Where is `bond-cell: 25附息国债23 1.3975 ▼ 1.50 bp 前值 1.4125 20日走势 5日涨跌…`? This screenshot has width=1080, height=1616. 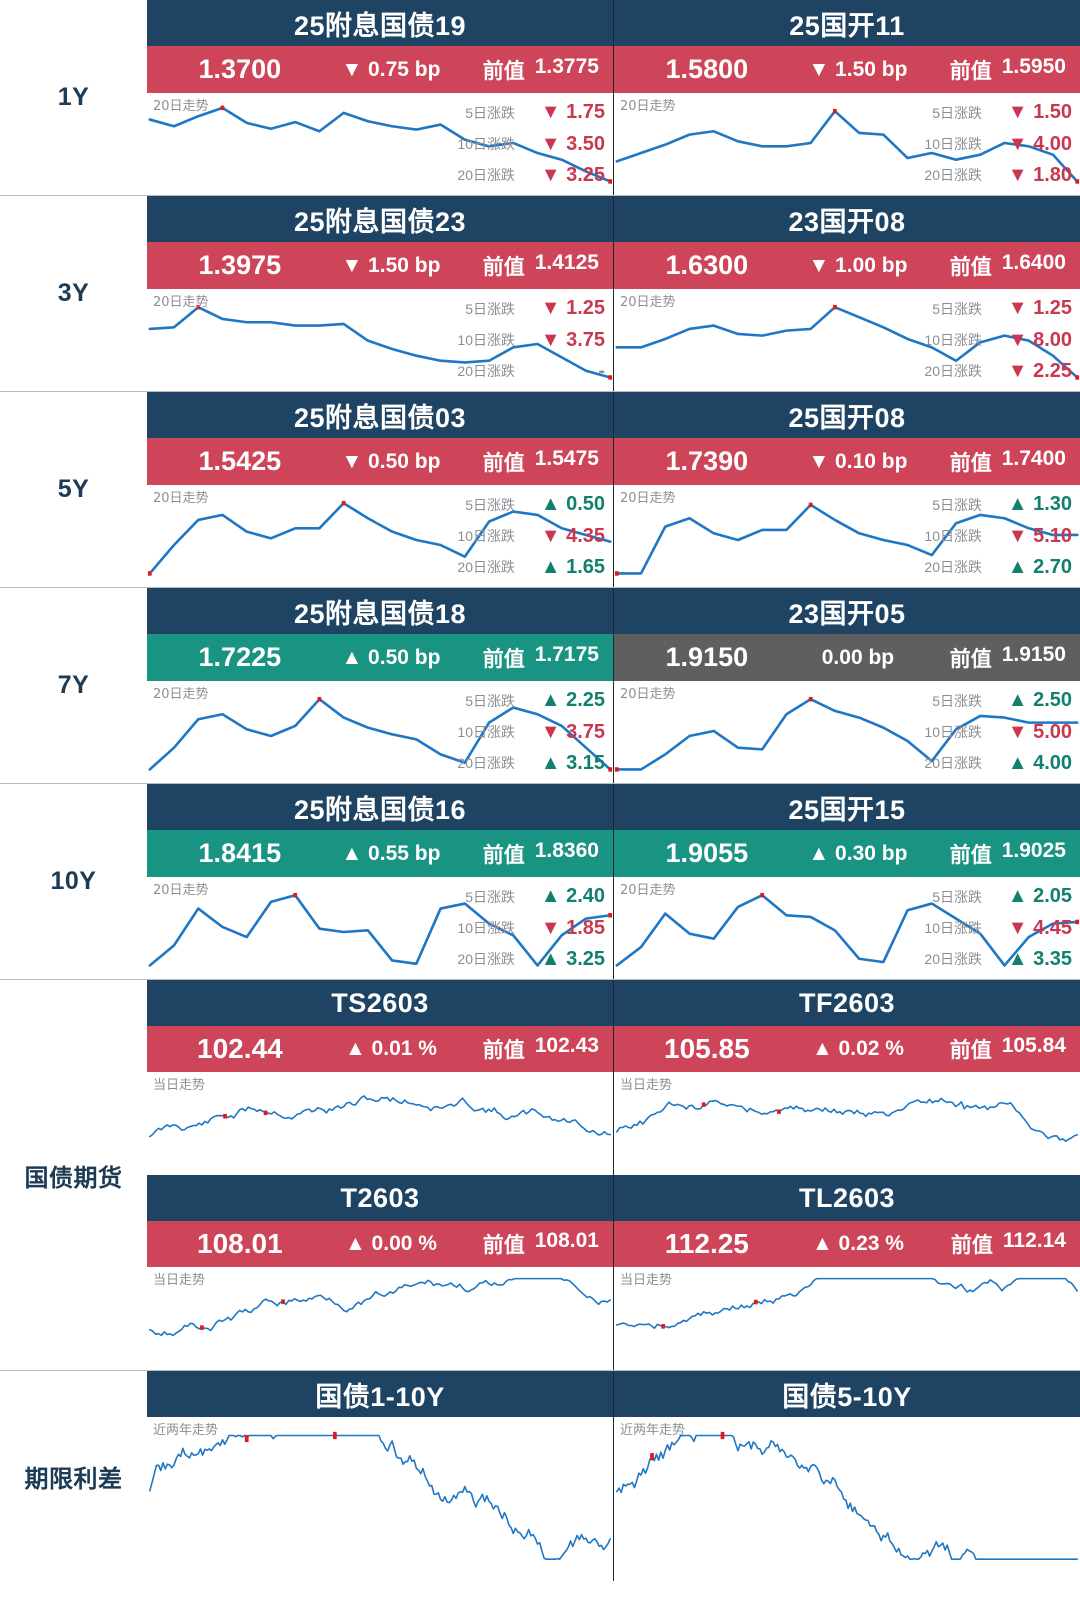
bond-cell: 25附息国债23 1.3975 ▼ 1.50 bp 前值 1.4125 20日走势 5日涨跌… is located at coordinates (380, 293).